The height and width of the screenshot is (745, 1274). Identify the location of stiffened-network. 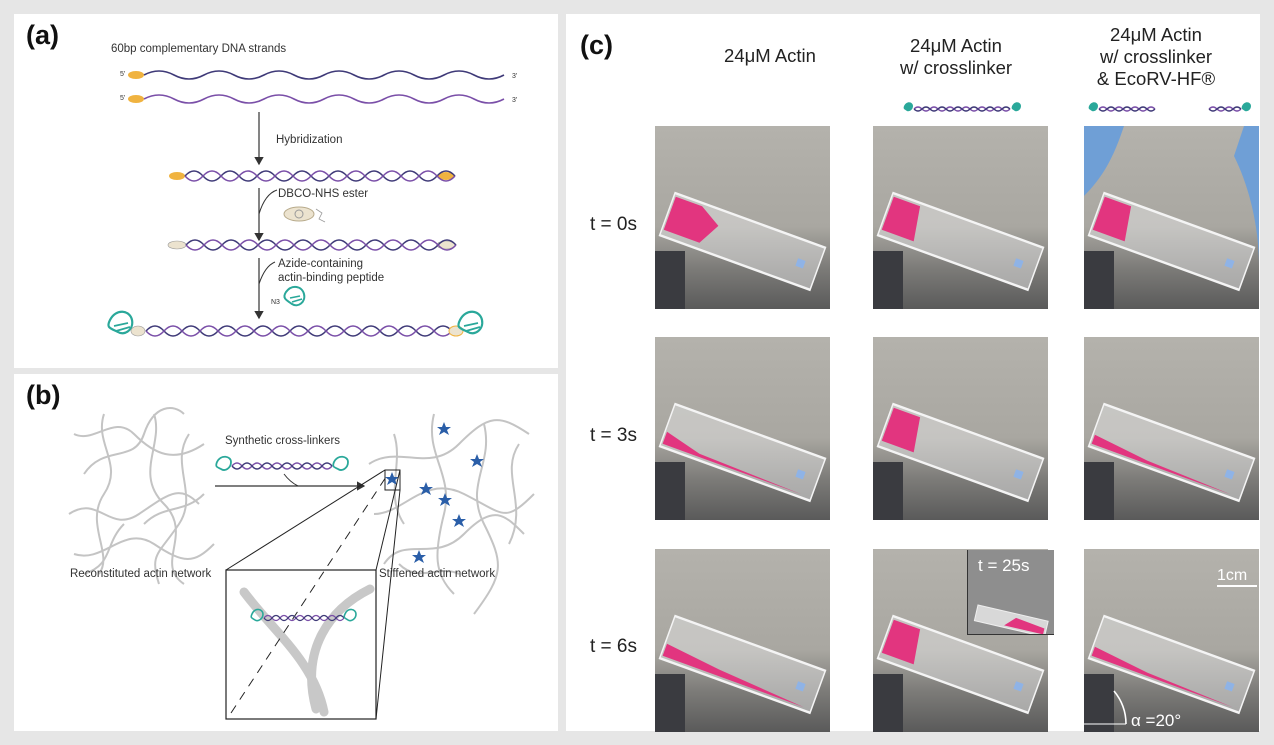
(451, 514).